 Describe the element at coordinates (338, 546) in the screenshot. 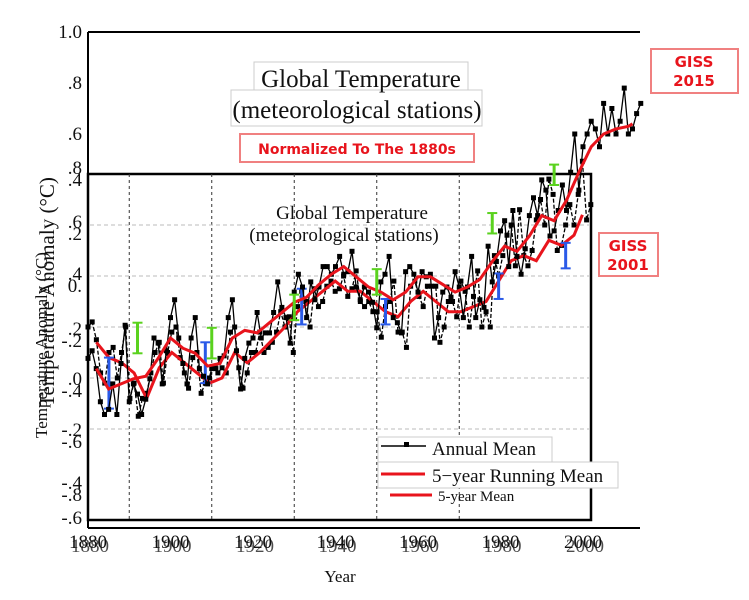

I see `x-tick-label: 1940` at that location.